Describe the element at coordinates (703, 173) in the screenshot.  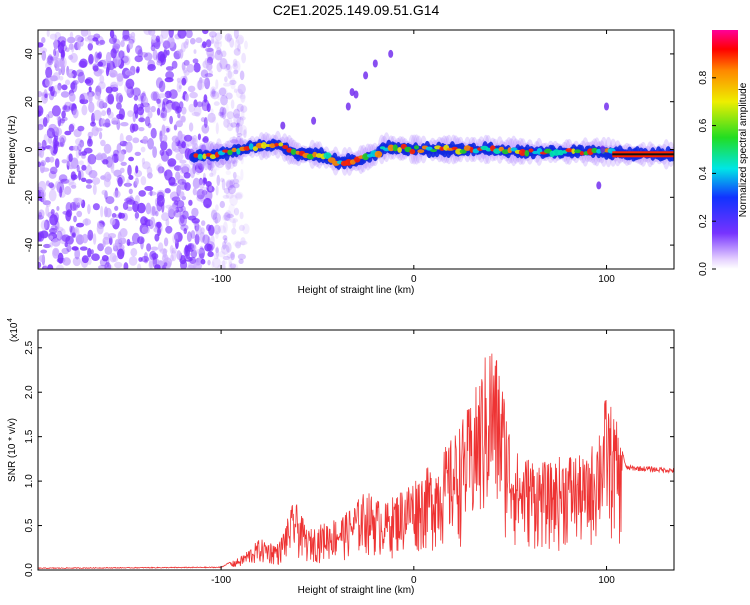
I see `colorbar-tick-label: 0.4` at that location.